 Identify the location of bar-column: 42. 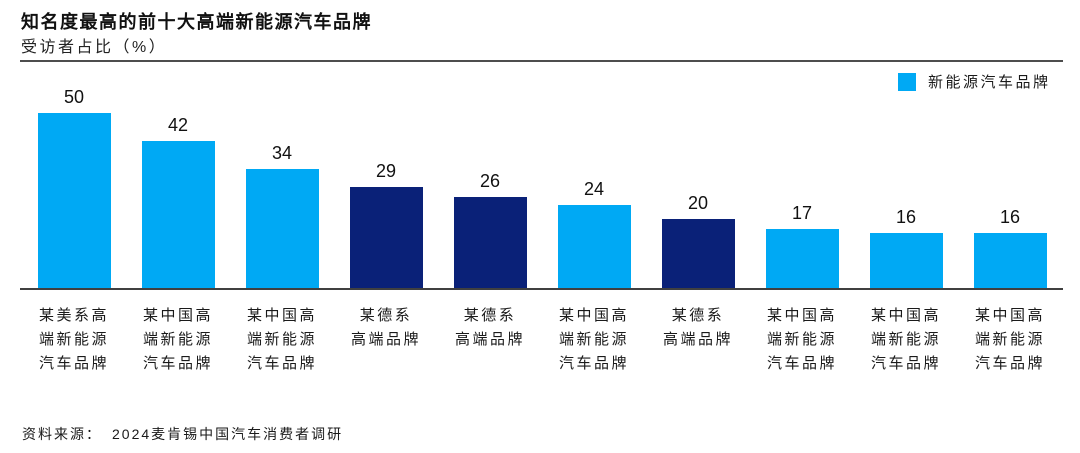
(178, 201).